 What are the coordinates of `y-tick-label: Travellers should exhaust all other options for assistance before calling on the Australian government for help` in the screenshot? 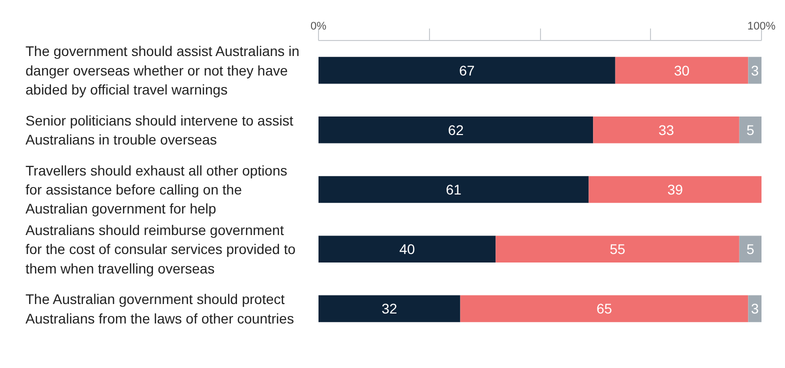 It's located at (157, 189).